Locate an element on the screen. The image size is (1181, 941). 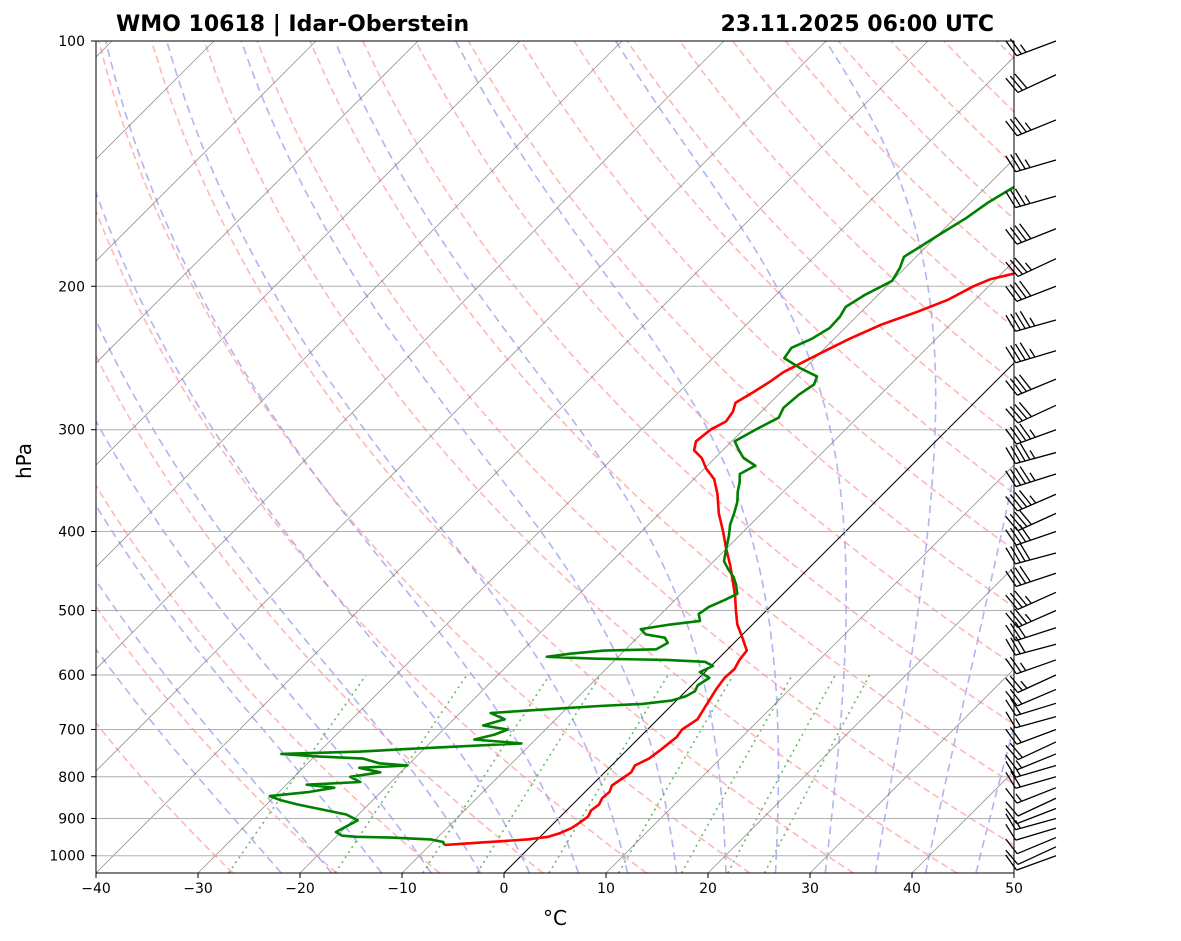
y-tick-label: 400 is located at coordinates (71, 533).